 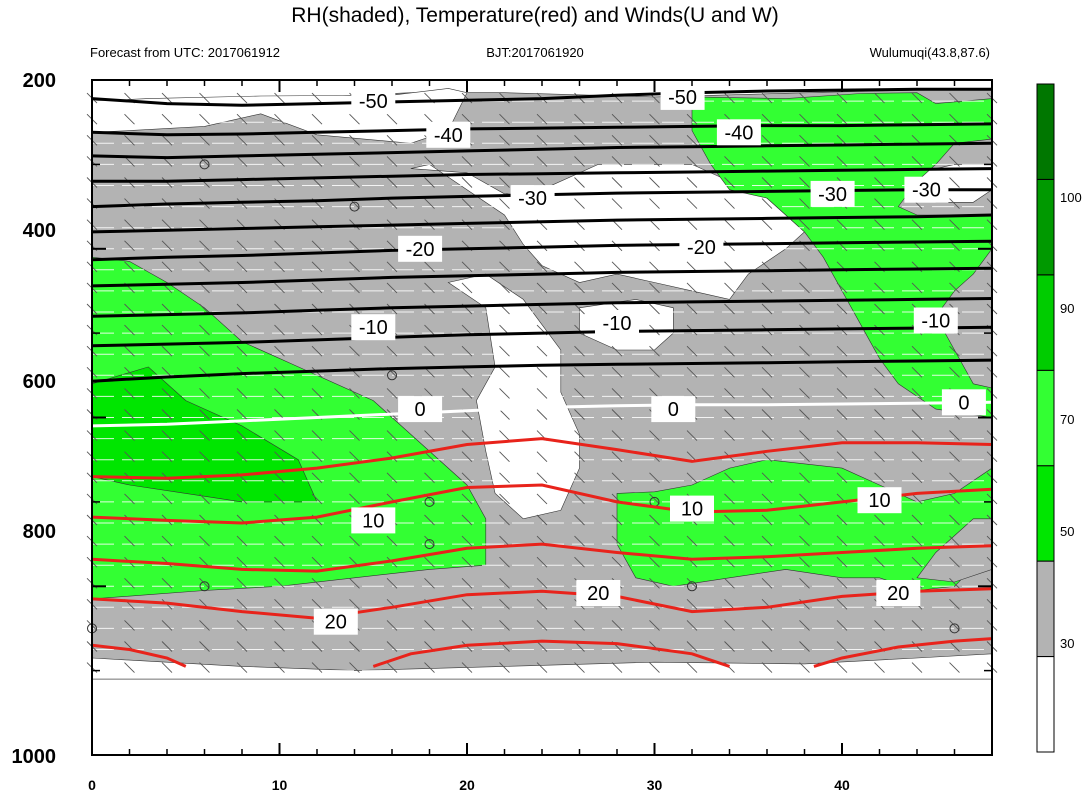 I want to click on y-tick-label: 600, so click(x=39, y=382).